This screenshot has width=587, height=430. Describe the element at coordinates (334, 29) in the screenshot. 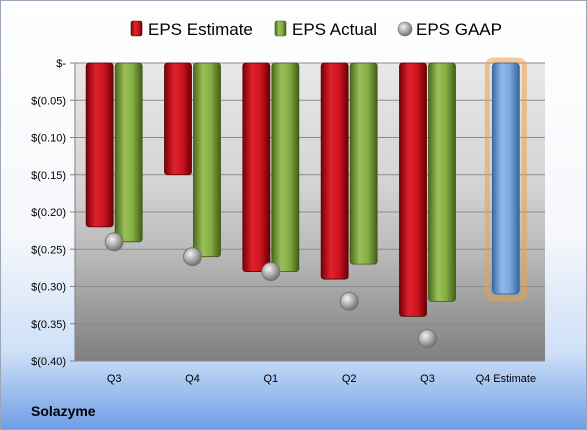

I see `legend-label: EPS Actual` at that location.